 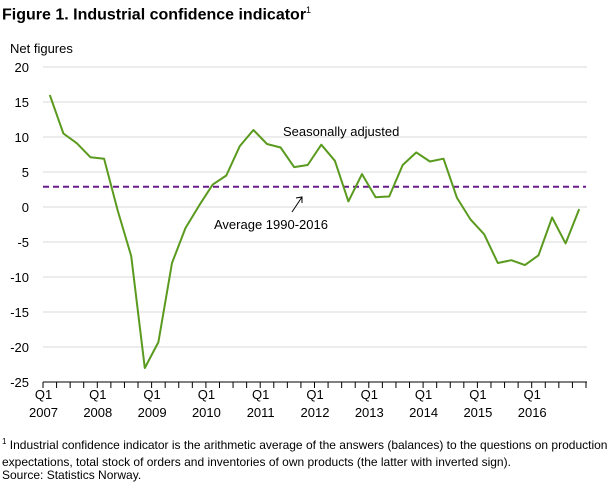 I want to click on x-tick-label-year: 2009, so click(x=152, y=412).